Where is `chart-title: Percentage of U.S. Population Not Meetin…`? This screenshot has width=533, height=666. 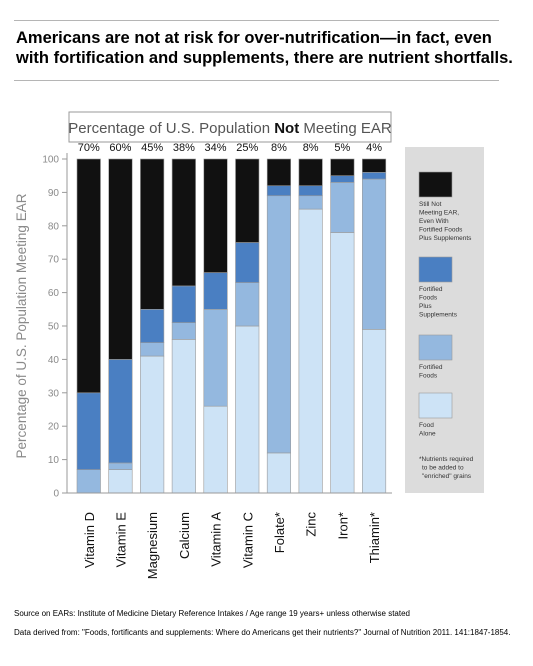
chart-title: Percentage of U.S. Population Not Meetin… is located at coordinates (230, 128).